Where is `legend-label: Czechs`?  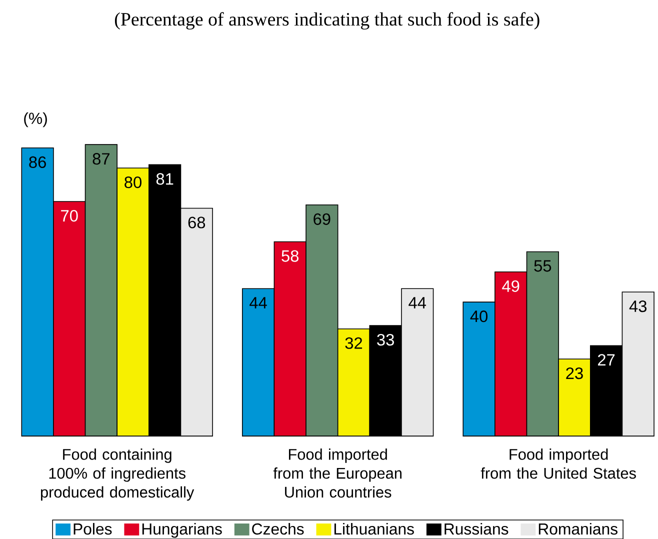 legend-label: Czechs is located at coordinates (278, 528).